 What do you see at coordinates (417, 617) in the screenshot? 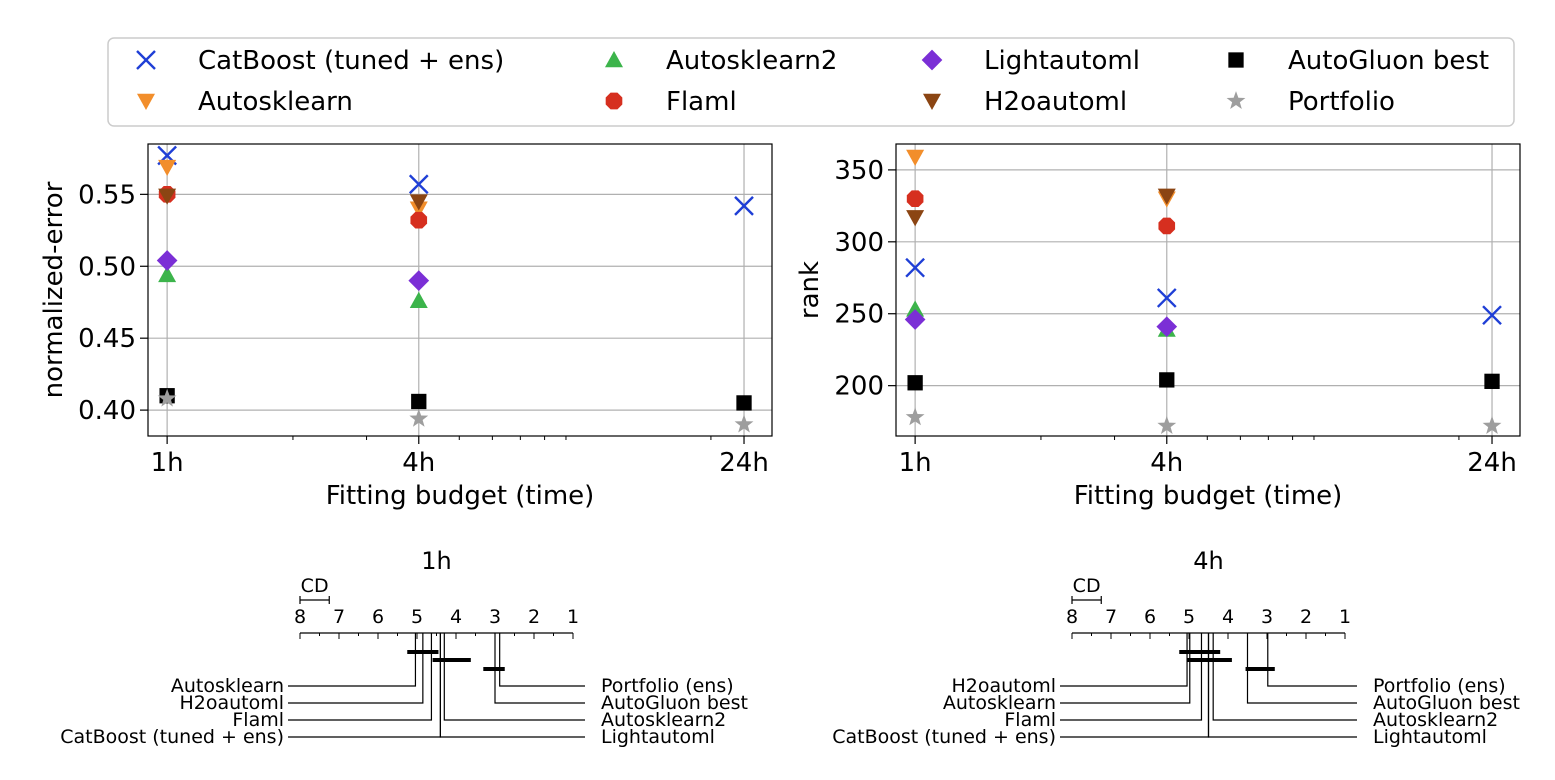
I see `cd-tick-label: 5` at bounding box center [417, 617].